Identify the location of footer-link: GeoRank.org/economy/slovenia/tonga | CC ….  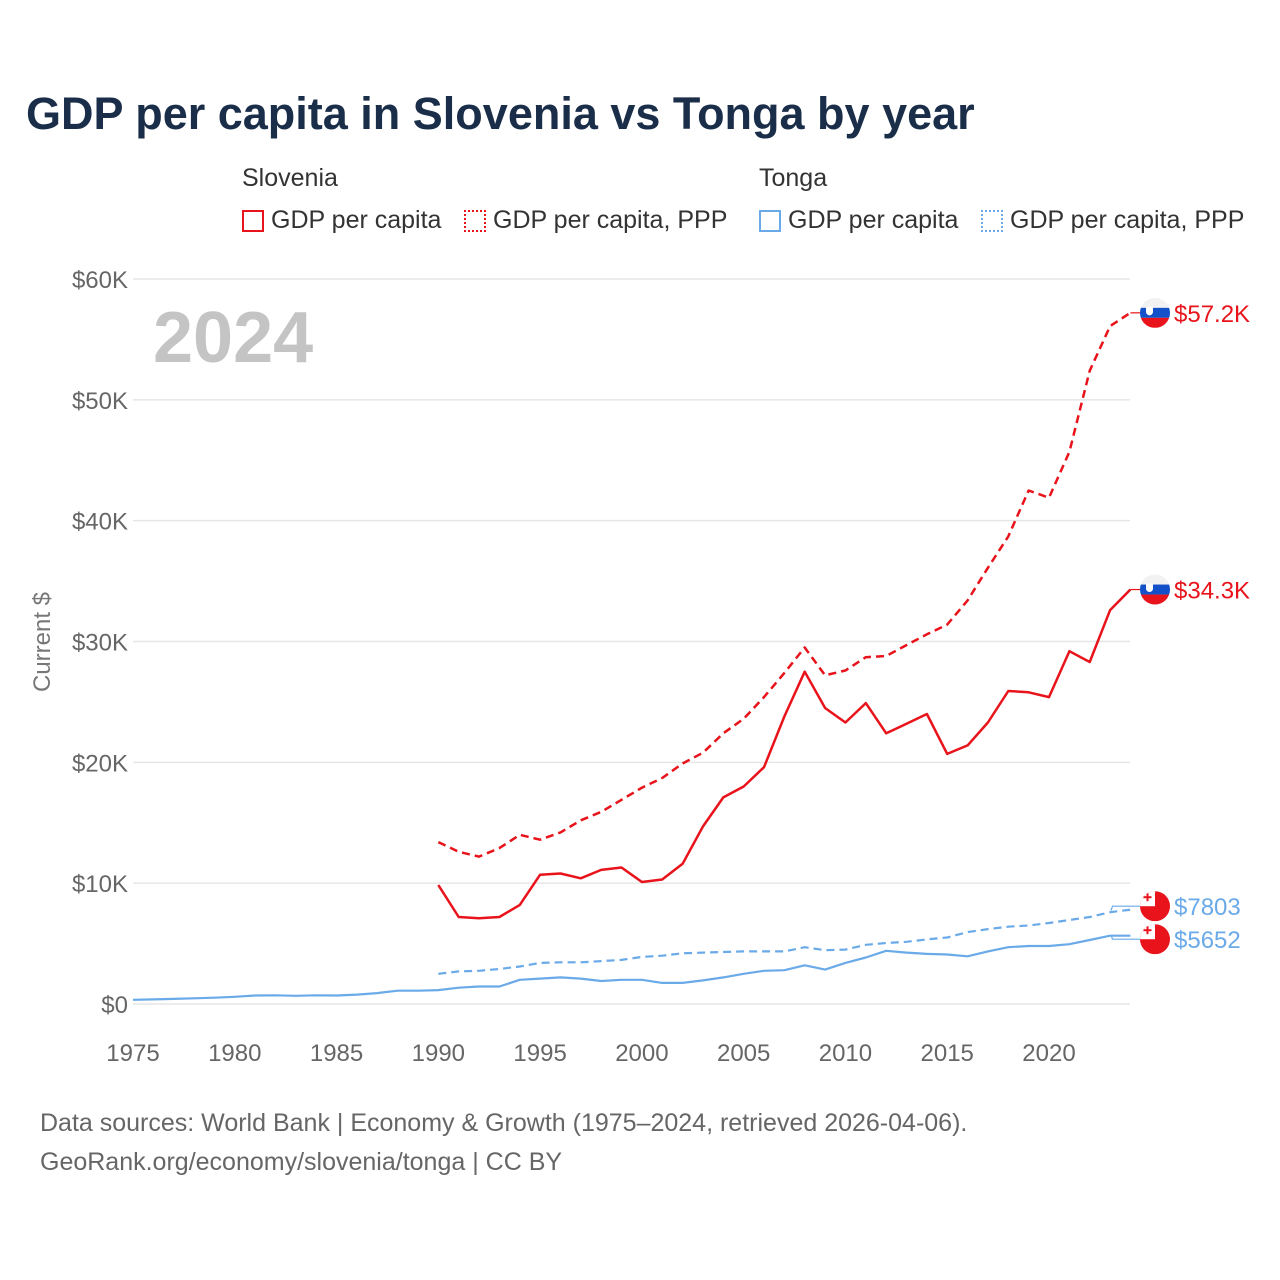
(301, 1162).